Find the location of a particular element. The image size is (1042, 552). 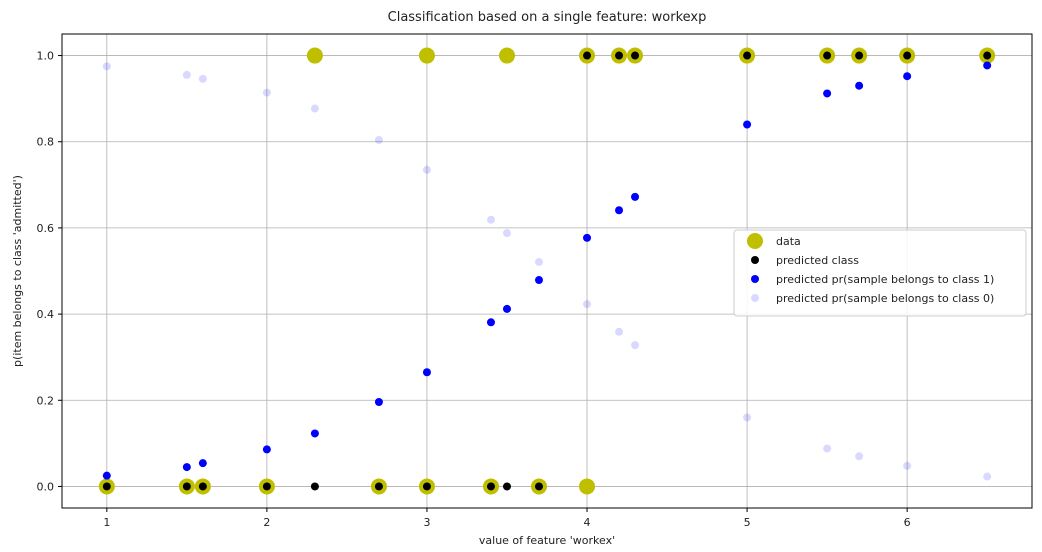

legend-label: data is located at coordinates (788, 241).